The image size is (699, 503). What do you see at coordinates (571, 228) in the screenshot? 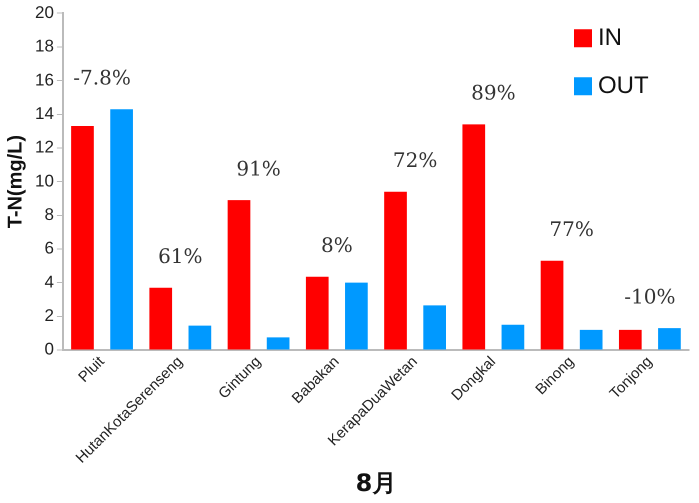
I see `annotation: 77%` at bounding box center [571, 228].